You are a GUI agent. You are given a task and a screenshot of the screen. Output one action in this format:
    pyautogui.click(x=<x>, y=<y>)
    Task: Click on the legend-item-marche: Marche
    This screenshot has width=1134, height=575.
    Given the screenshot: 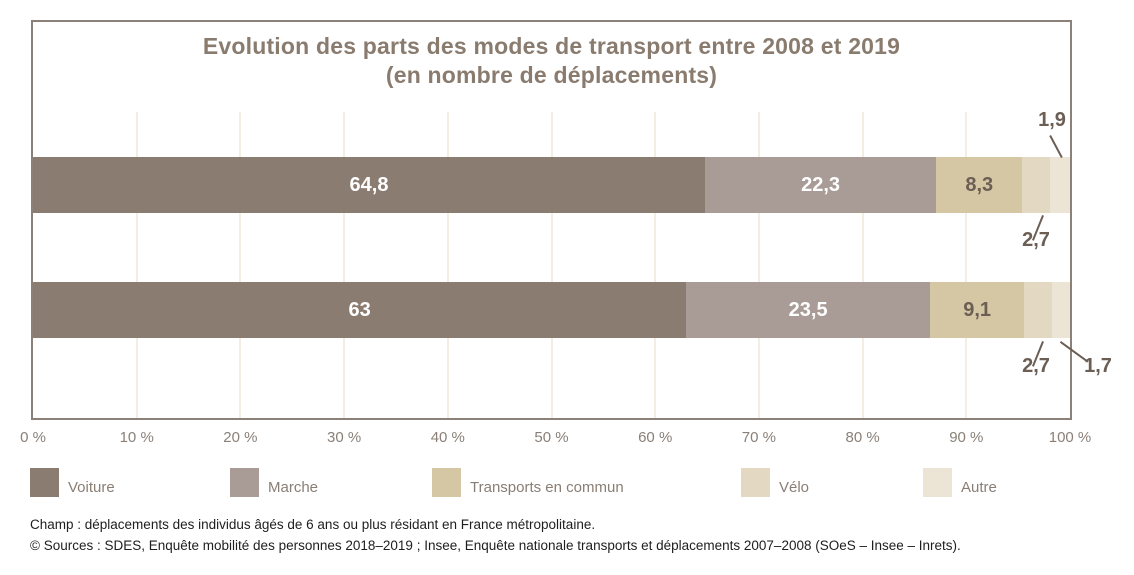 What is the action you would take?
    pyautogui.click(x=274, y=482)
    